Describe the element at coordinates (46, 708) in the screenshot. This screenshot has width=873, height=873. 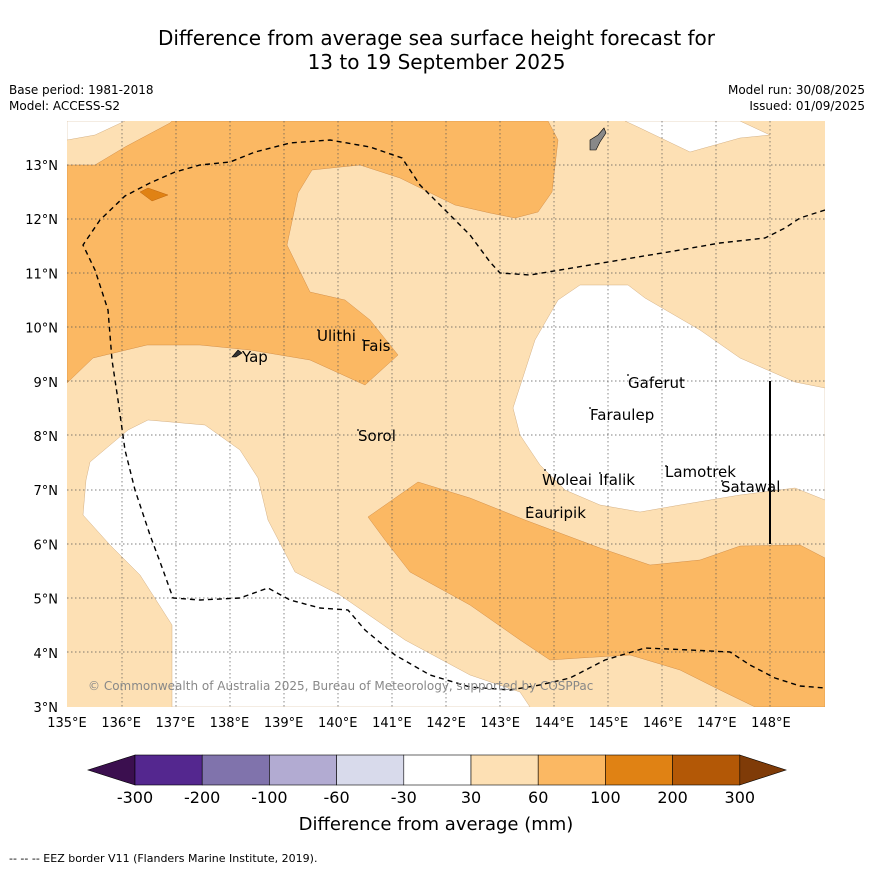
I see `latitude-label: 3°N` at that location.